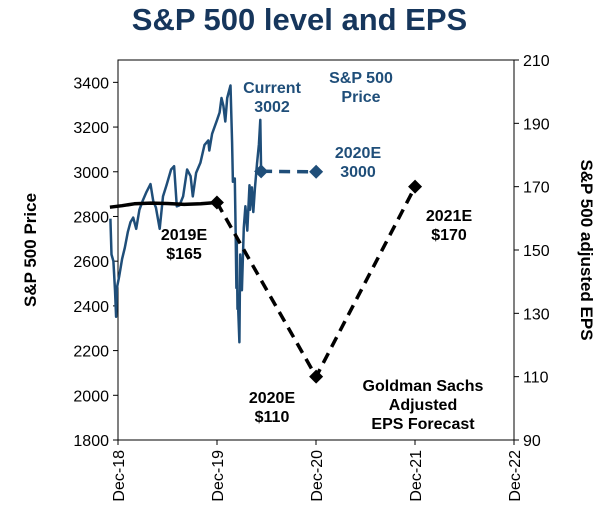 The height and width of the screenshot is (520, 599). I want to click on x-tick-label: Dec-20, so click(317, 476).